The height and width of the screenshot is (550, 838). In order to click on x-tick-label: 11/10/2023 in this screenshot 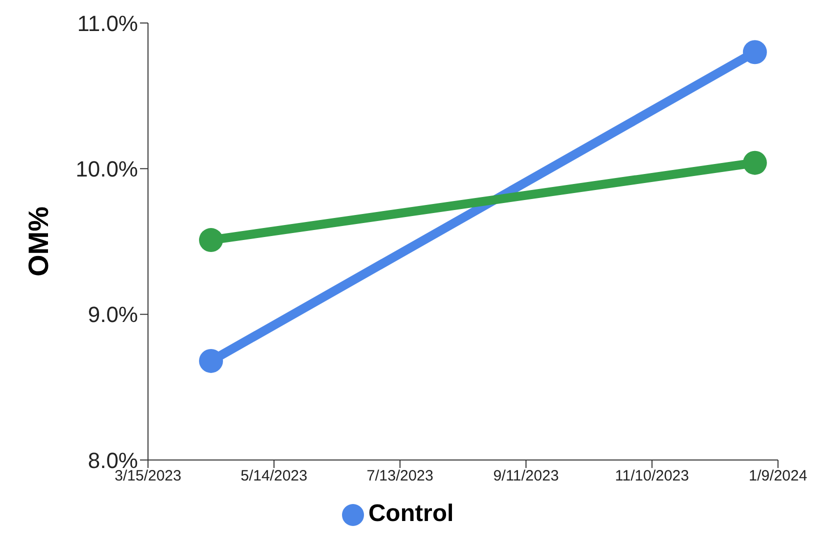, I will do `click(652, 476)`.